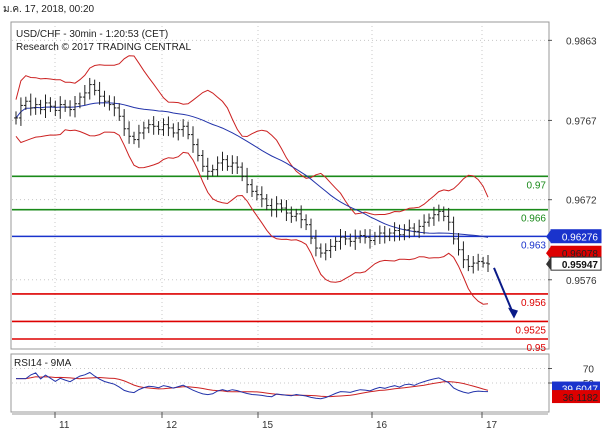 This screenshot has width=605, height=438. What do you see at coordinates (581, 41) in the screenshot?
I see `y-tick-label: 0.9863` at bounding box center [581, 41].